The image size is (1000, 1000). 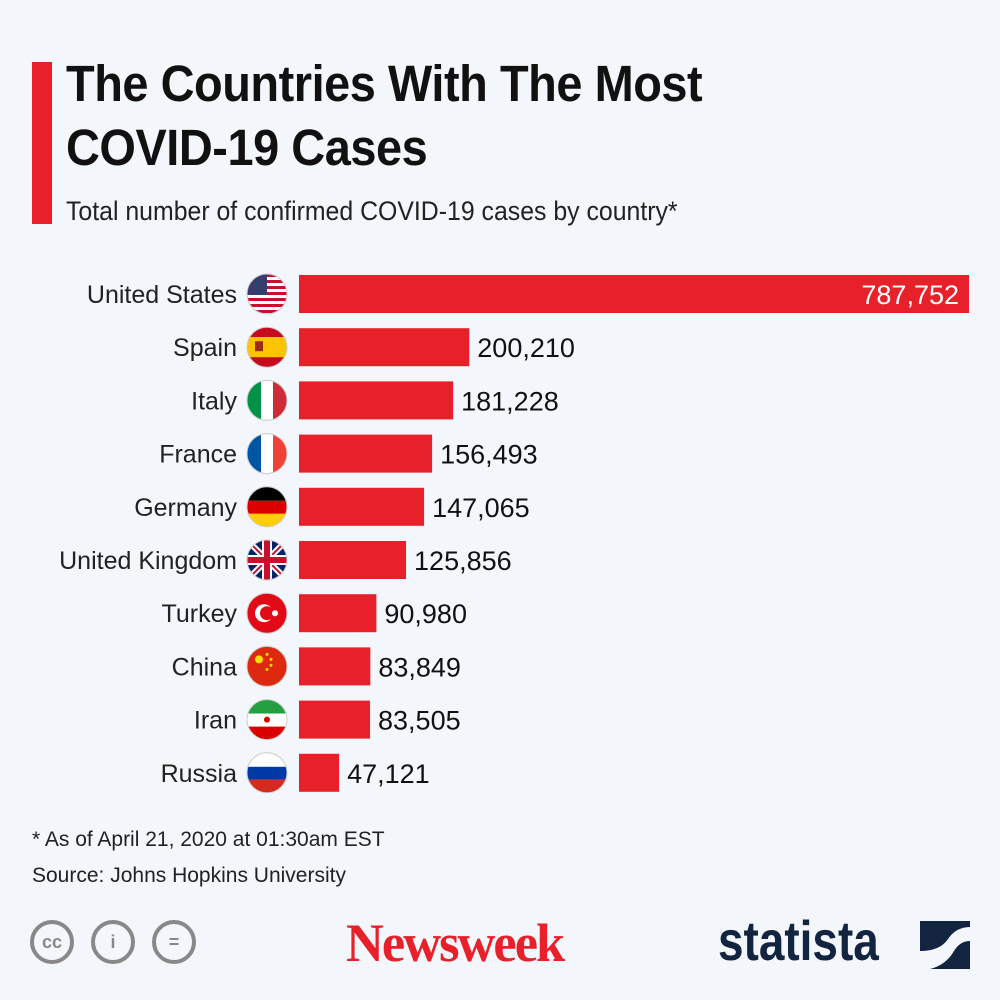 What do you see at coordinates (419, 721) in the screenshot?
I see `value-label: 83,505` at bounding box center [419, 721].